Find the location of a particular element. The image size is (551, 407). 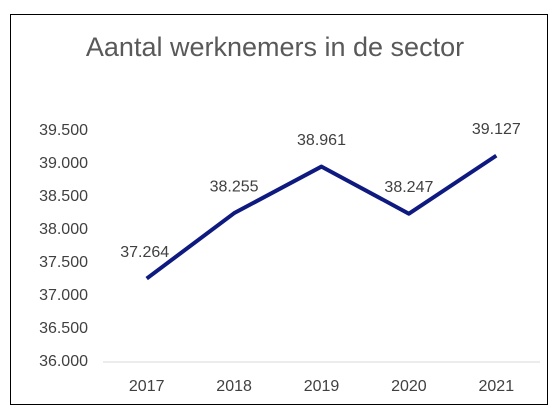

y-tick-label: 38.000 is located at coordinates (63, 229).